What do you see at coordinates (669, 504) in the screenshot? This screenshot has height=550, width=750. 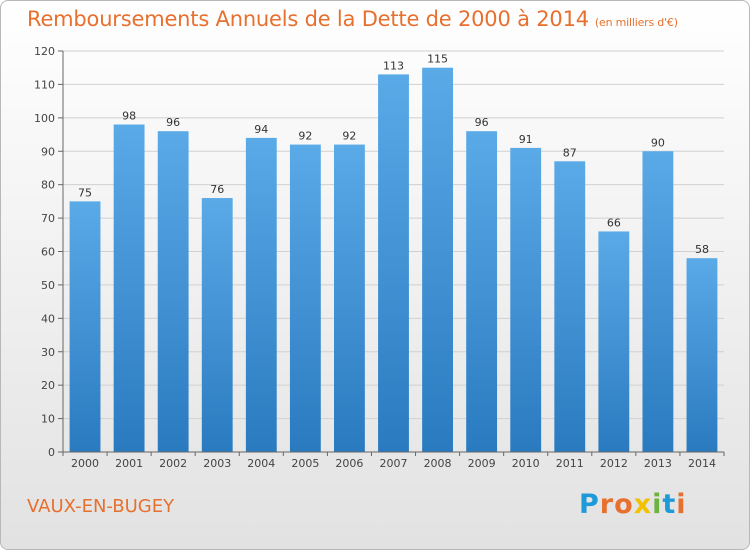 I see `logo-letter: t` at bounding box center [669, 504].